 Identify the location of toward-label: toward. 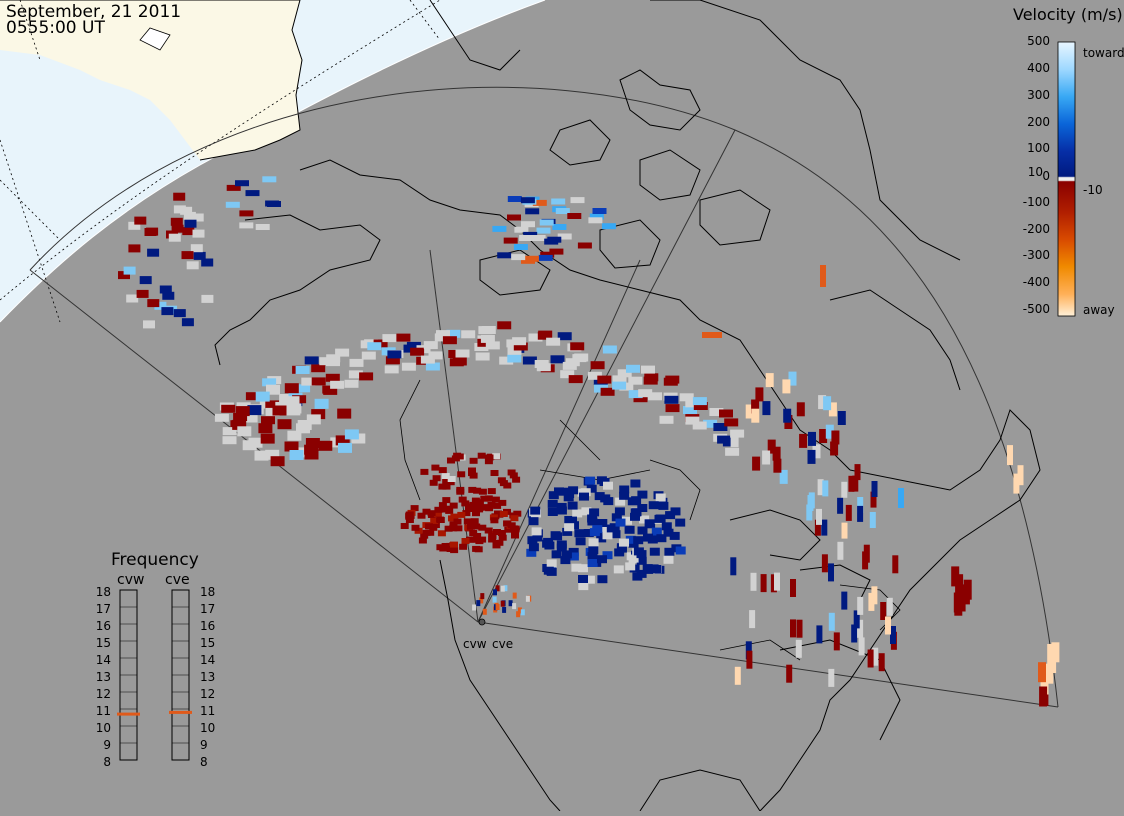
(1103, 53).